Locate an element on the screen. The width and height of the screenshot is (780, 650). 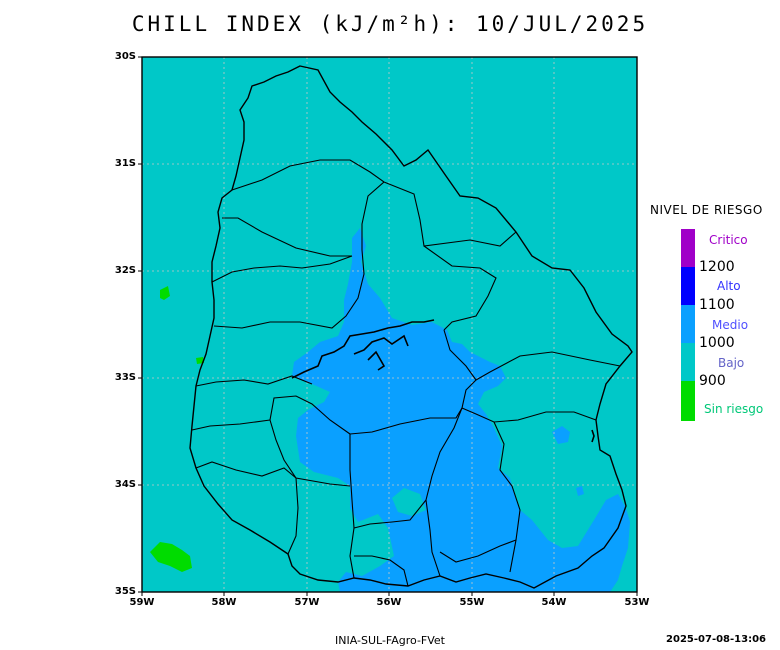
legend-threshold: 1200 is located at coordinates (717, 267).